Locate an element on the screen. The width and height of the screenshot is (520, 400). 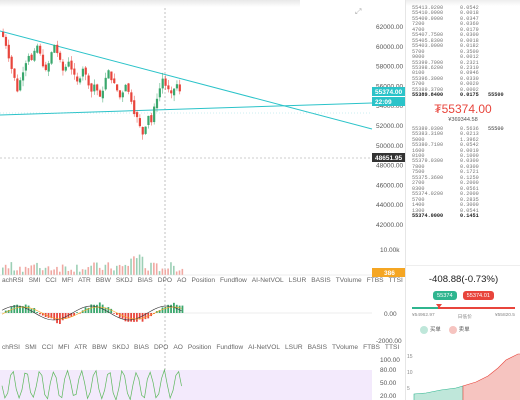
ask-row: 55410.0900 0.0018 is located at coordinates (445, 13).